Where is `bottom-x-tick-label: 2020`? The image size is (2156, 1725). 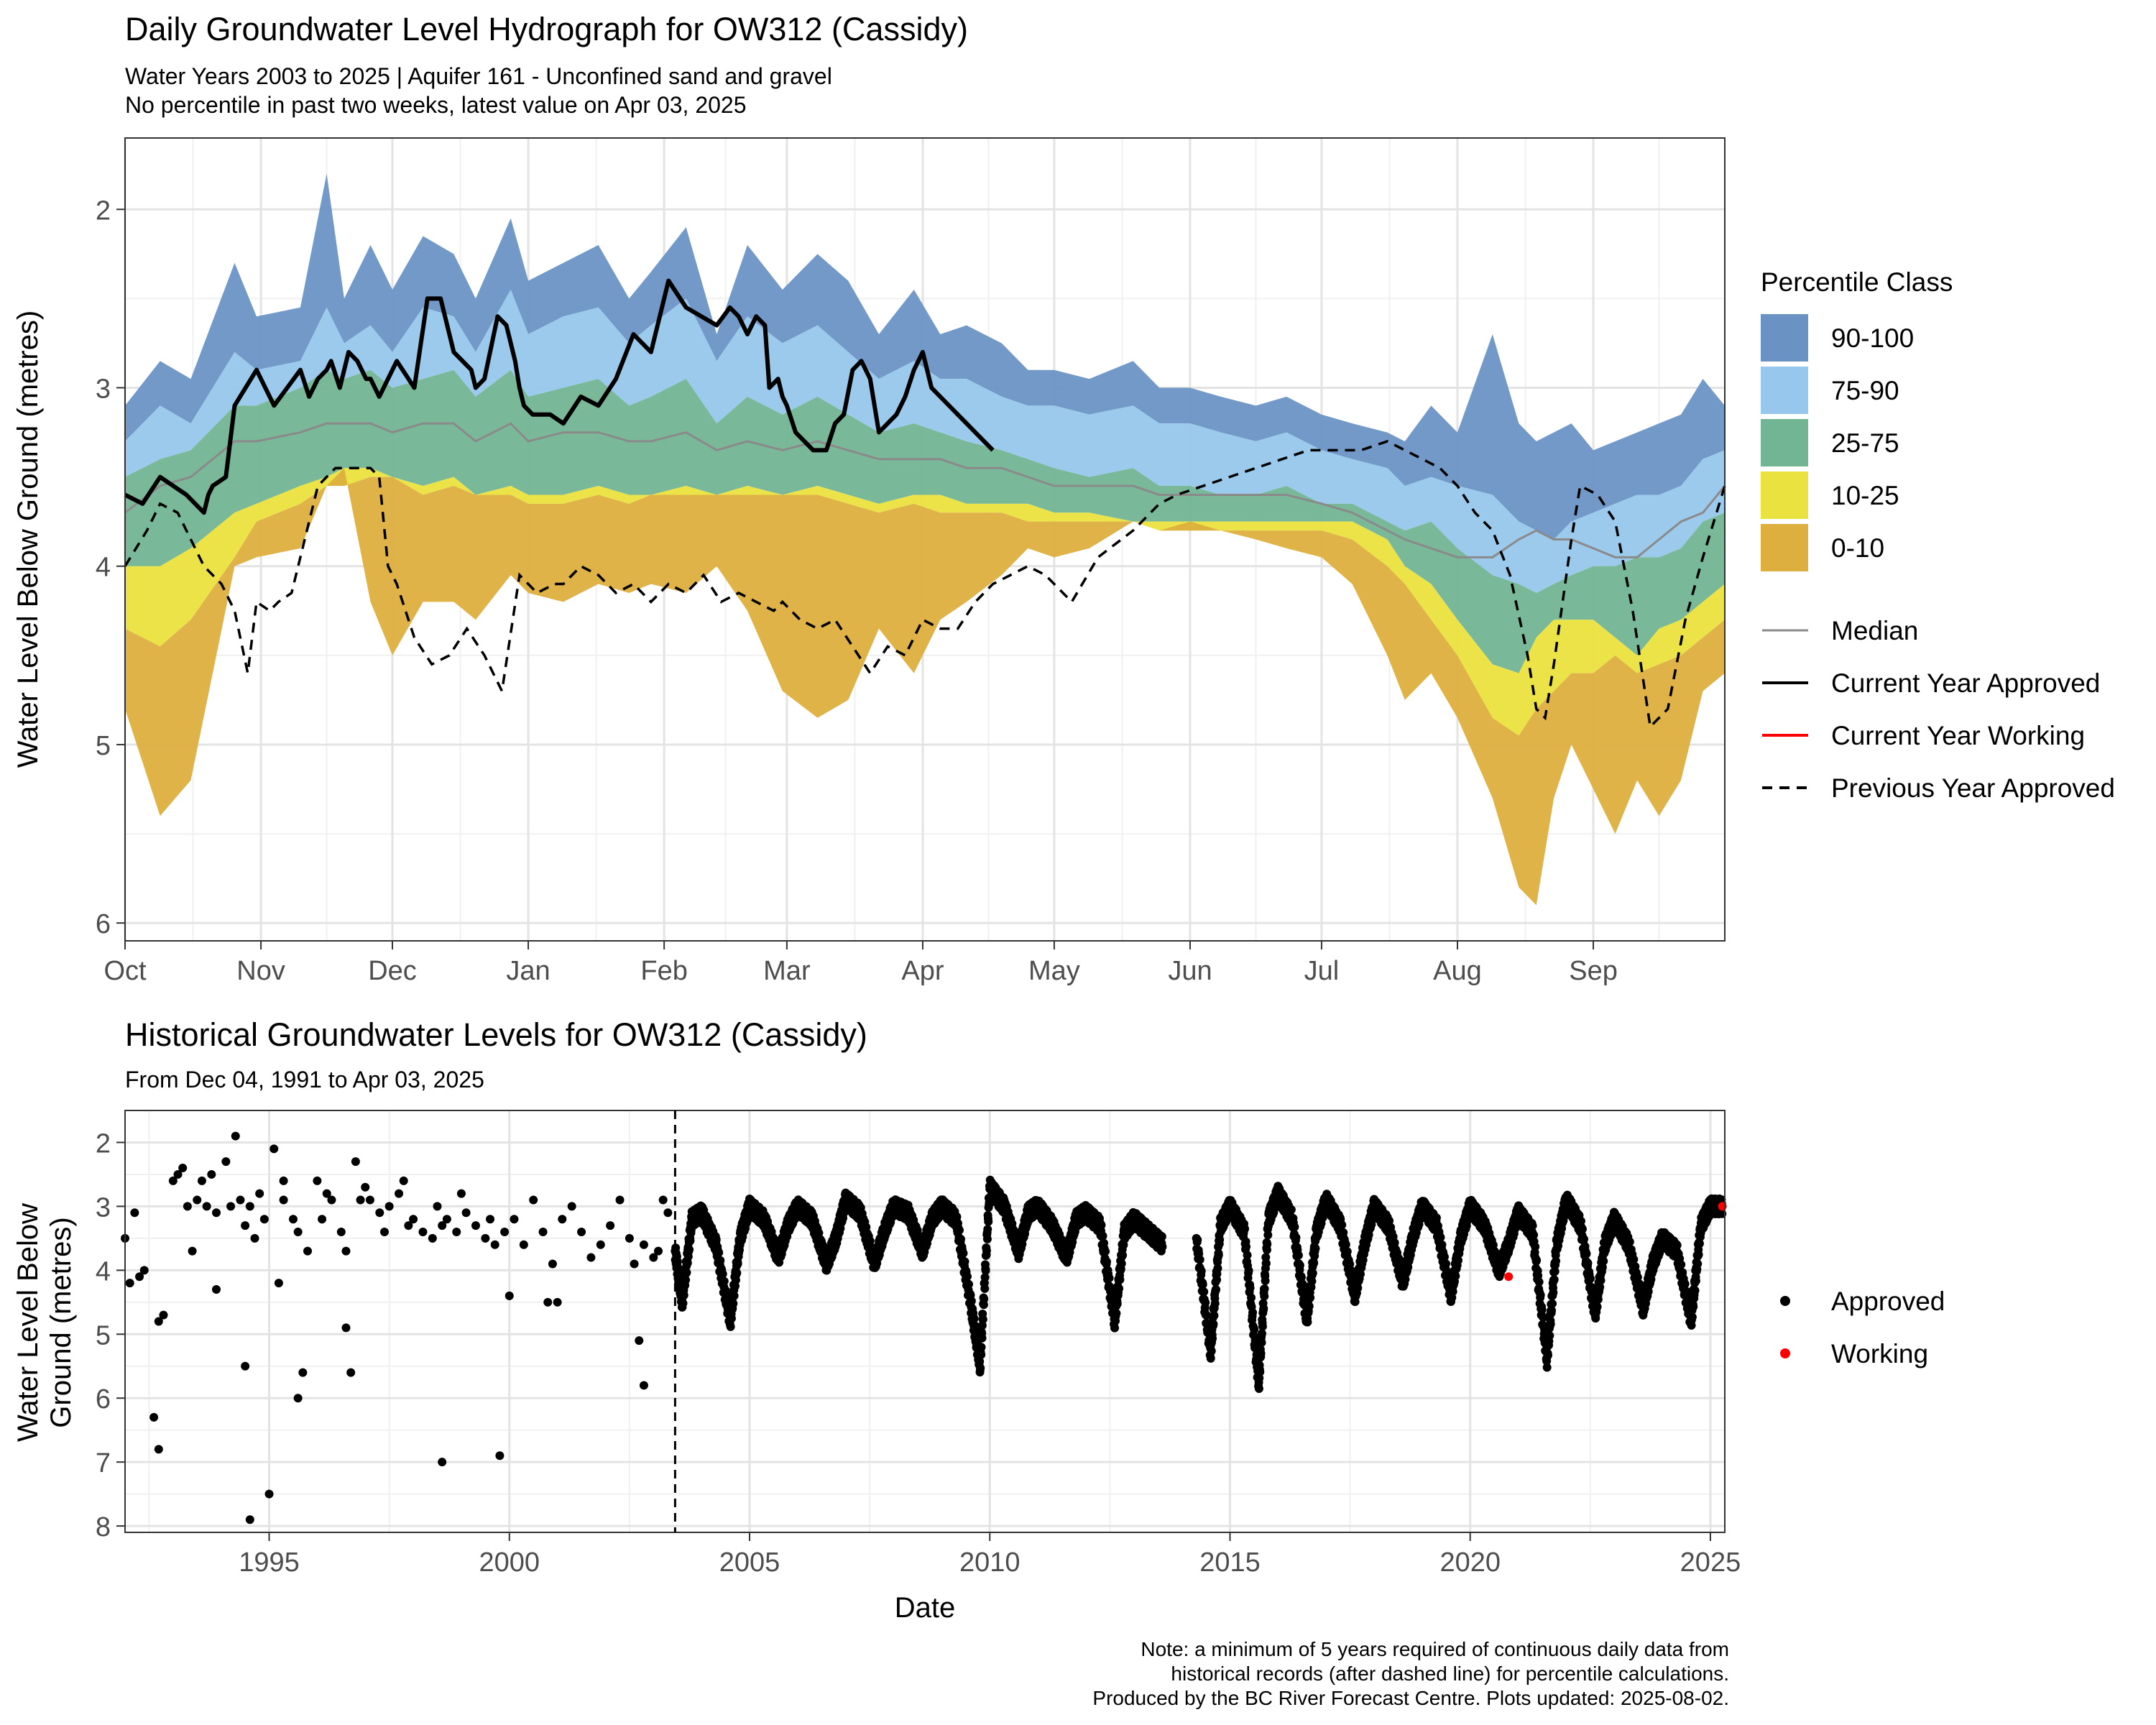
bottom-x-tick-label: 2020 is located at coordinates (1470, 1562).